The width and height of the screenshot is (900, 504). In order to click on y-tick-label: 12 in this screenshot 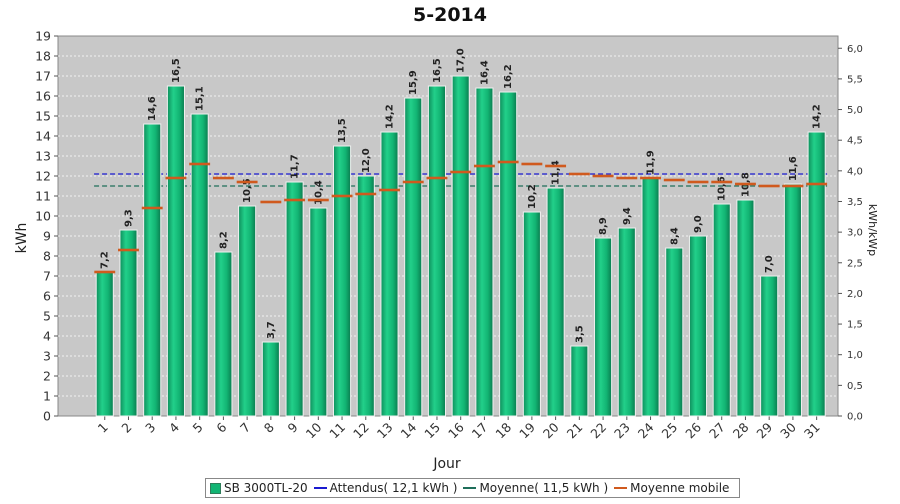, I will do `click(43, 176)`.